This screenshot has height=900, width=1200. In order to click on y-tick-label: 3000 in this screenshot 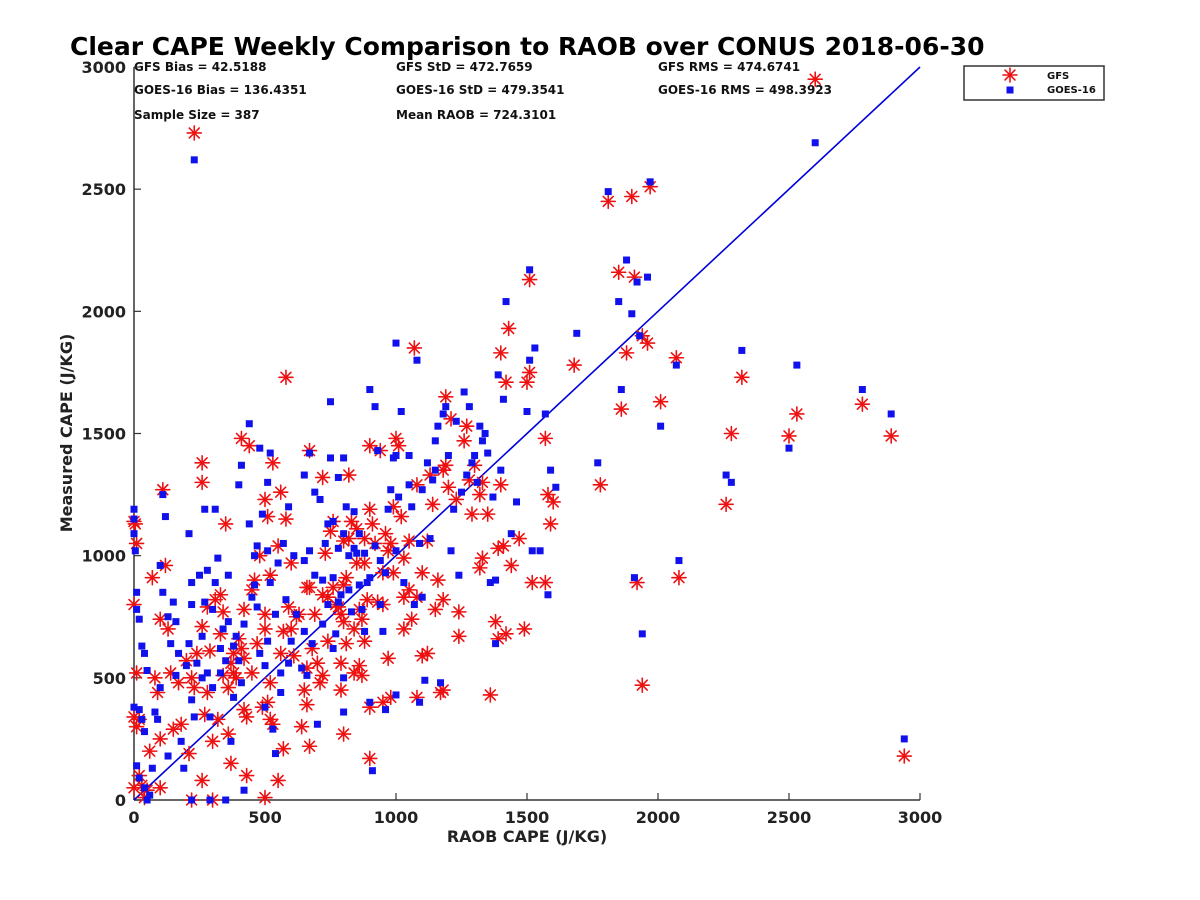, I will do `click(103, 67)`.